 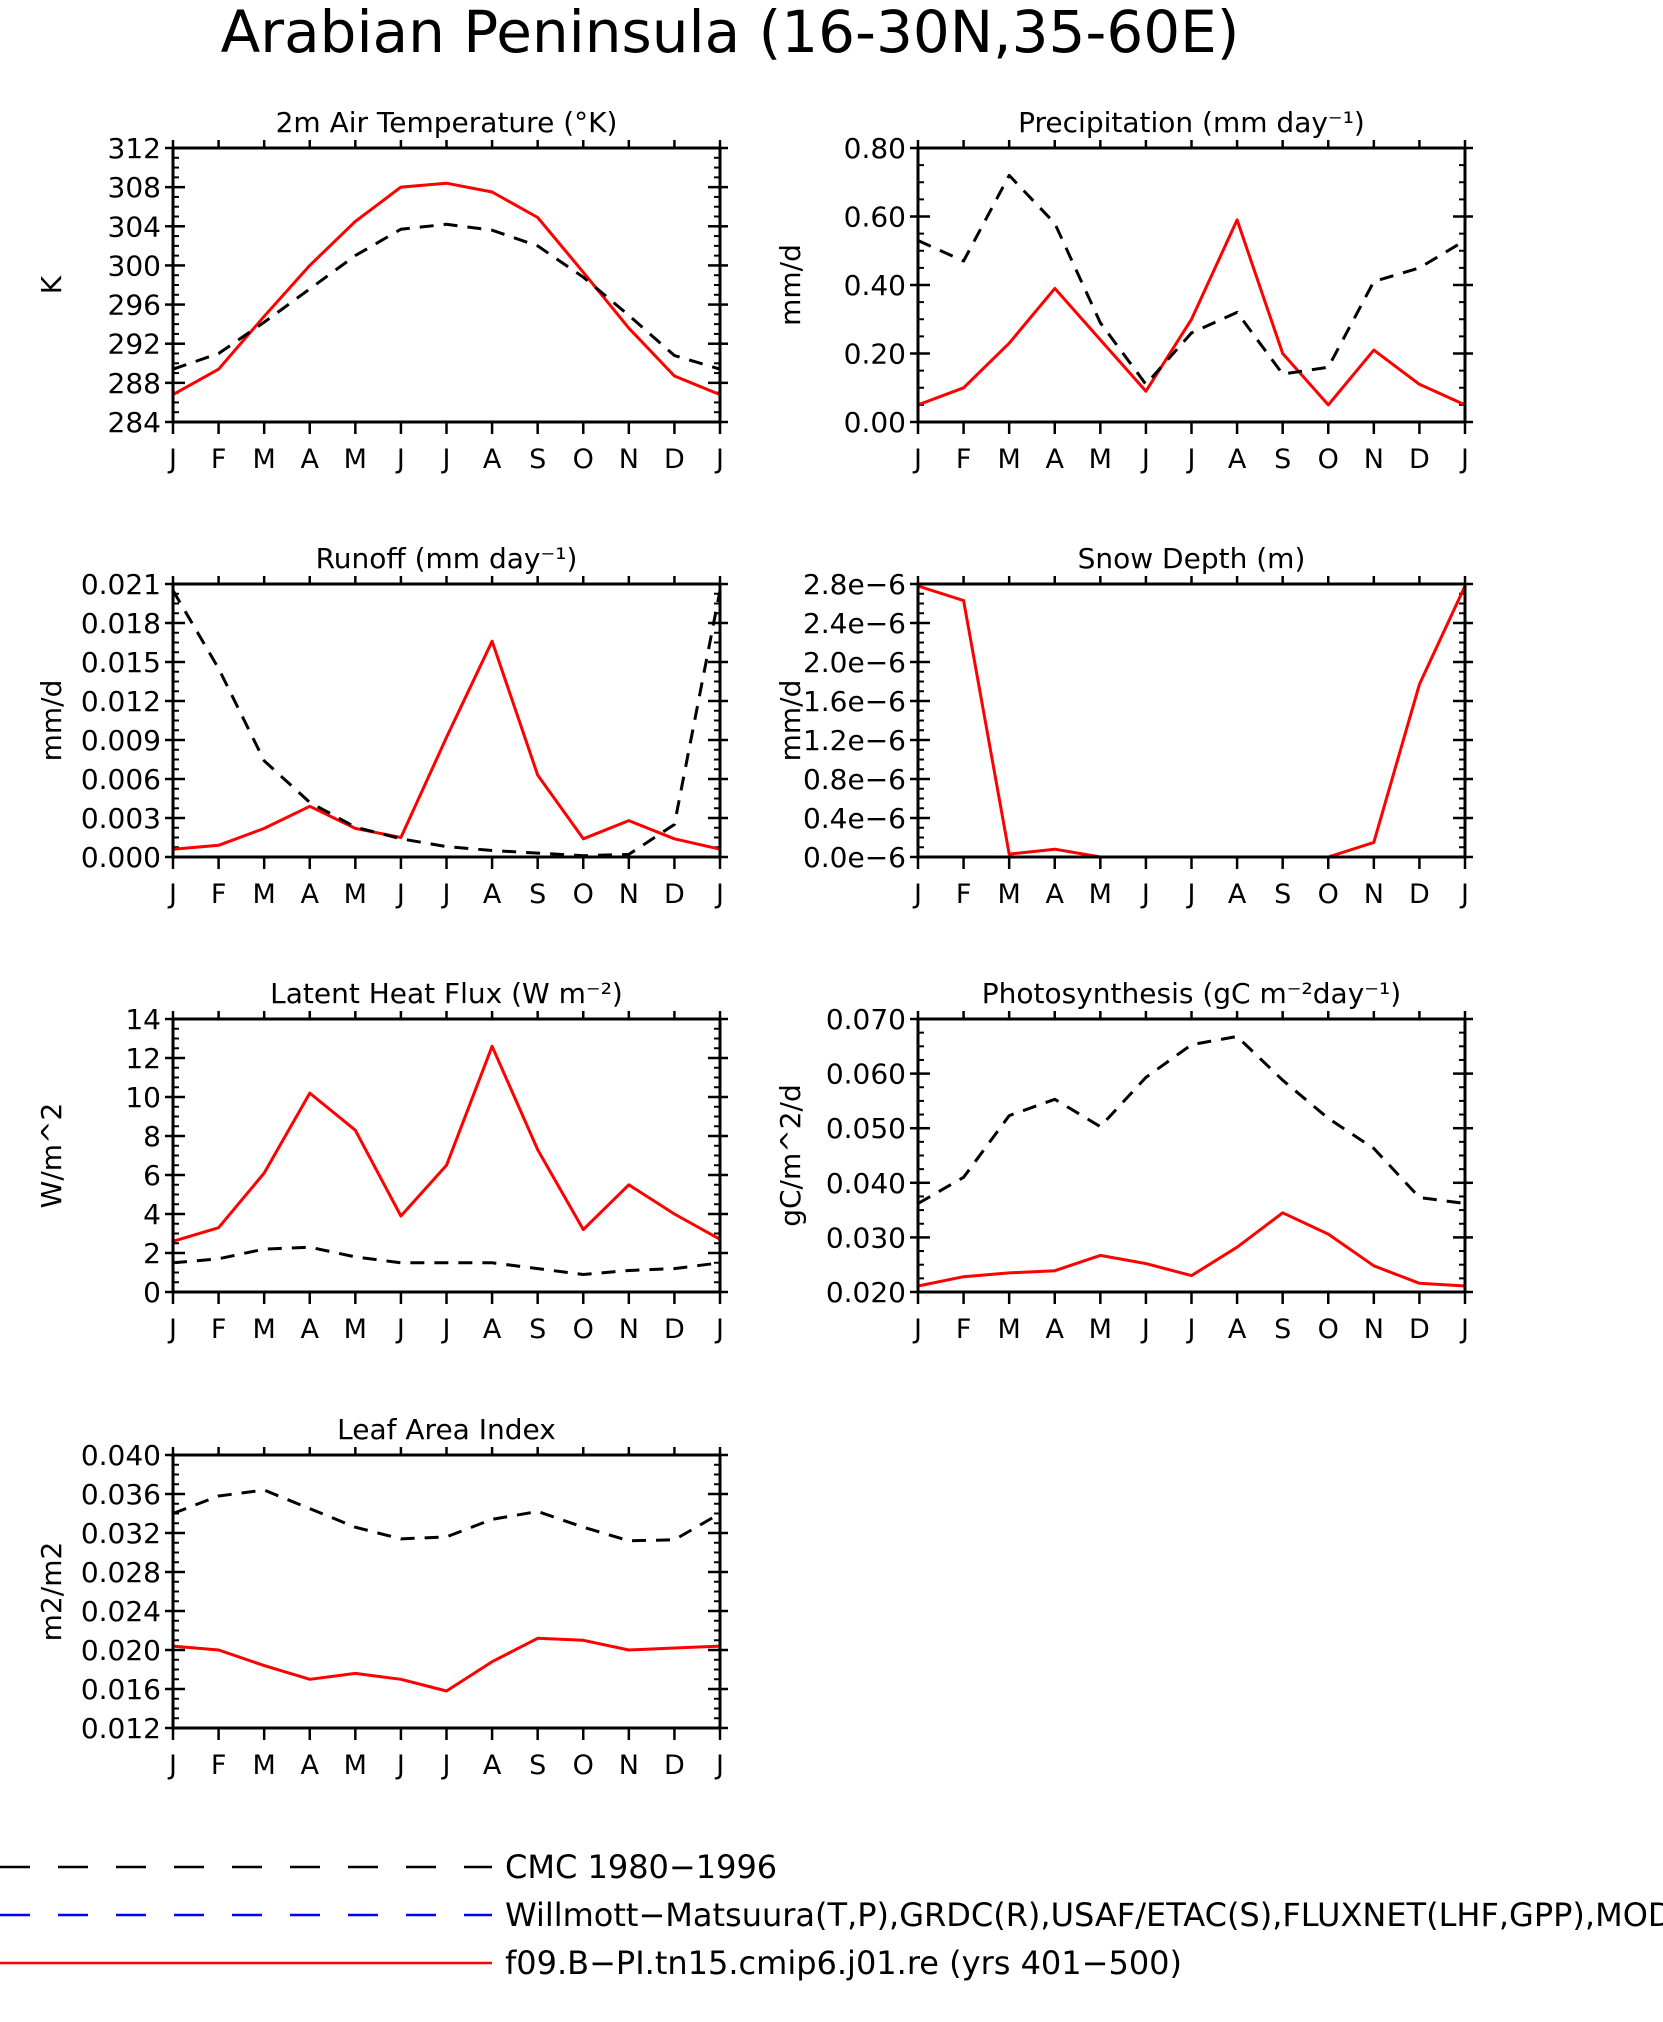 I want to click on y-tick-label: 4, so click(x=152, y=1214).